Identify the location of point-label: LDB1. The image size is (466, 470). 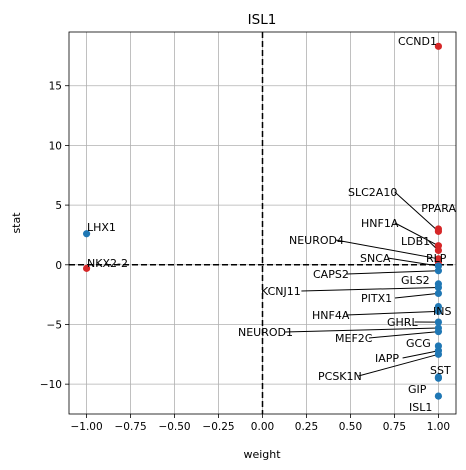
(415, 241).